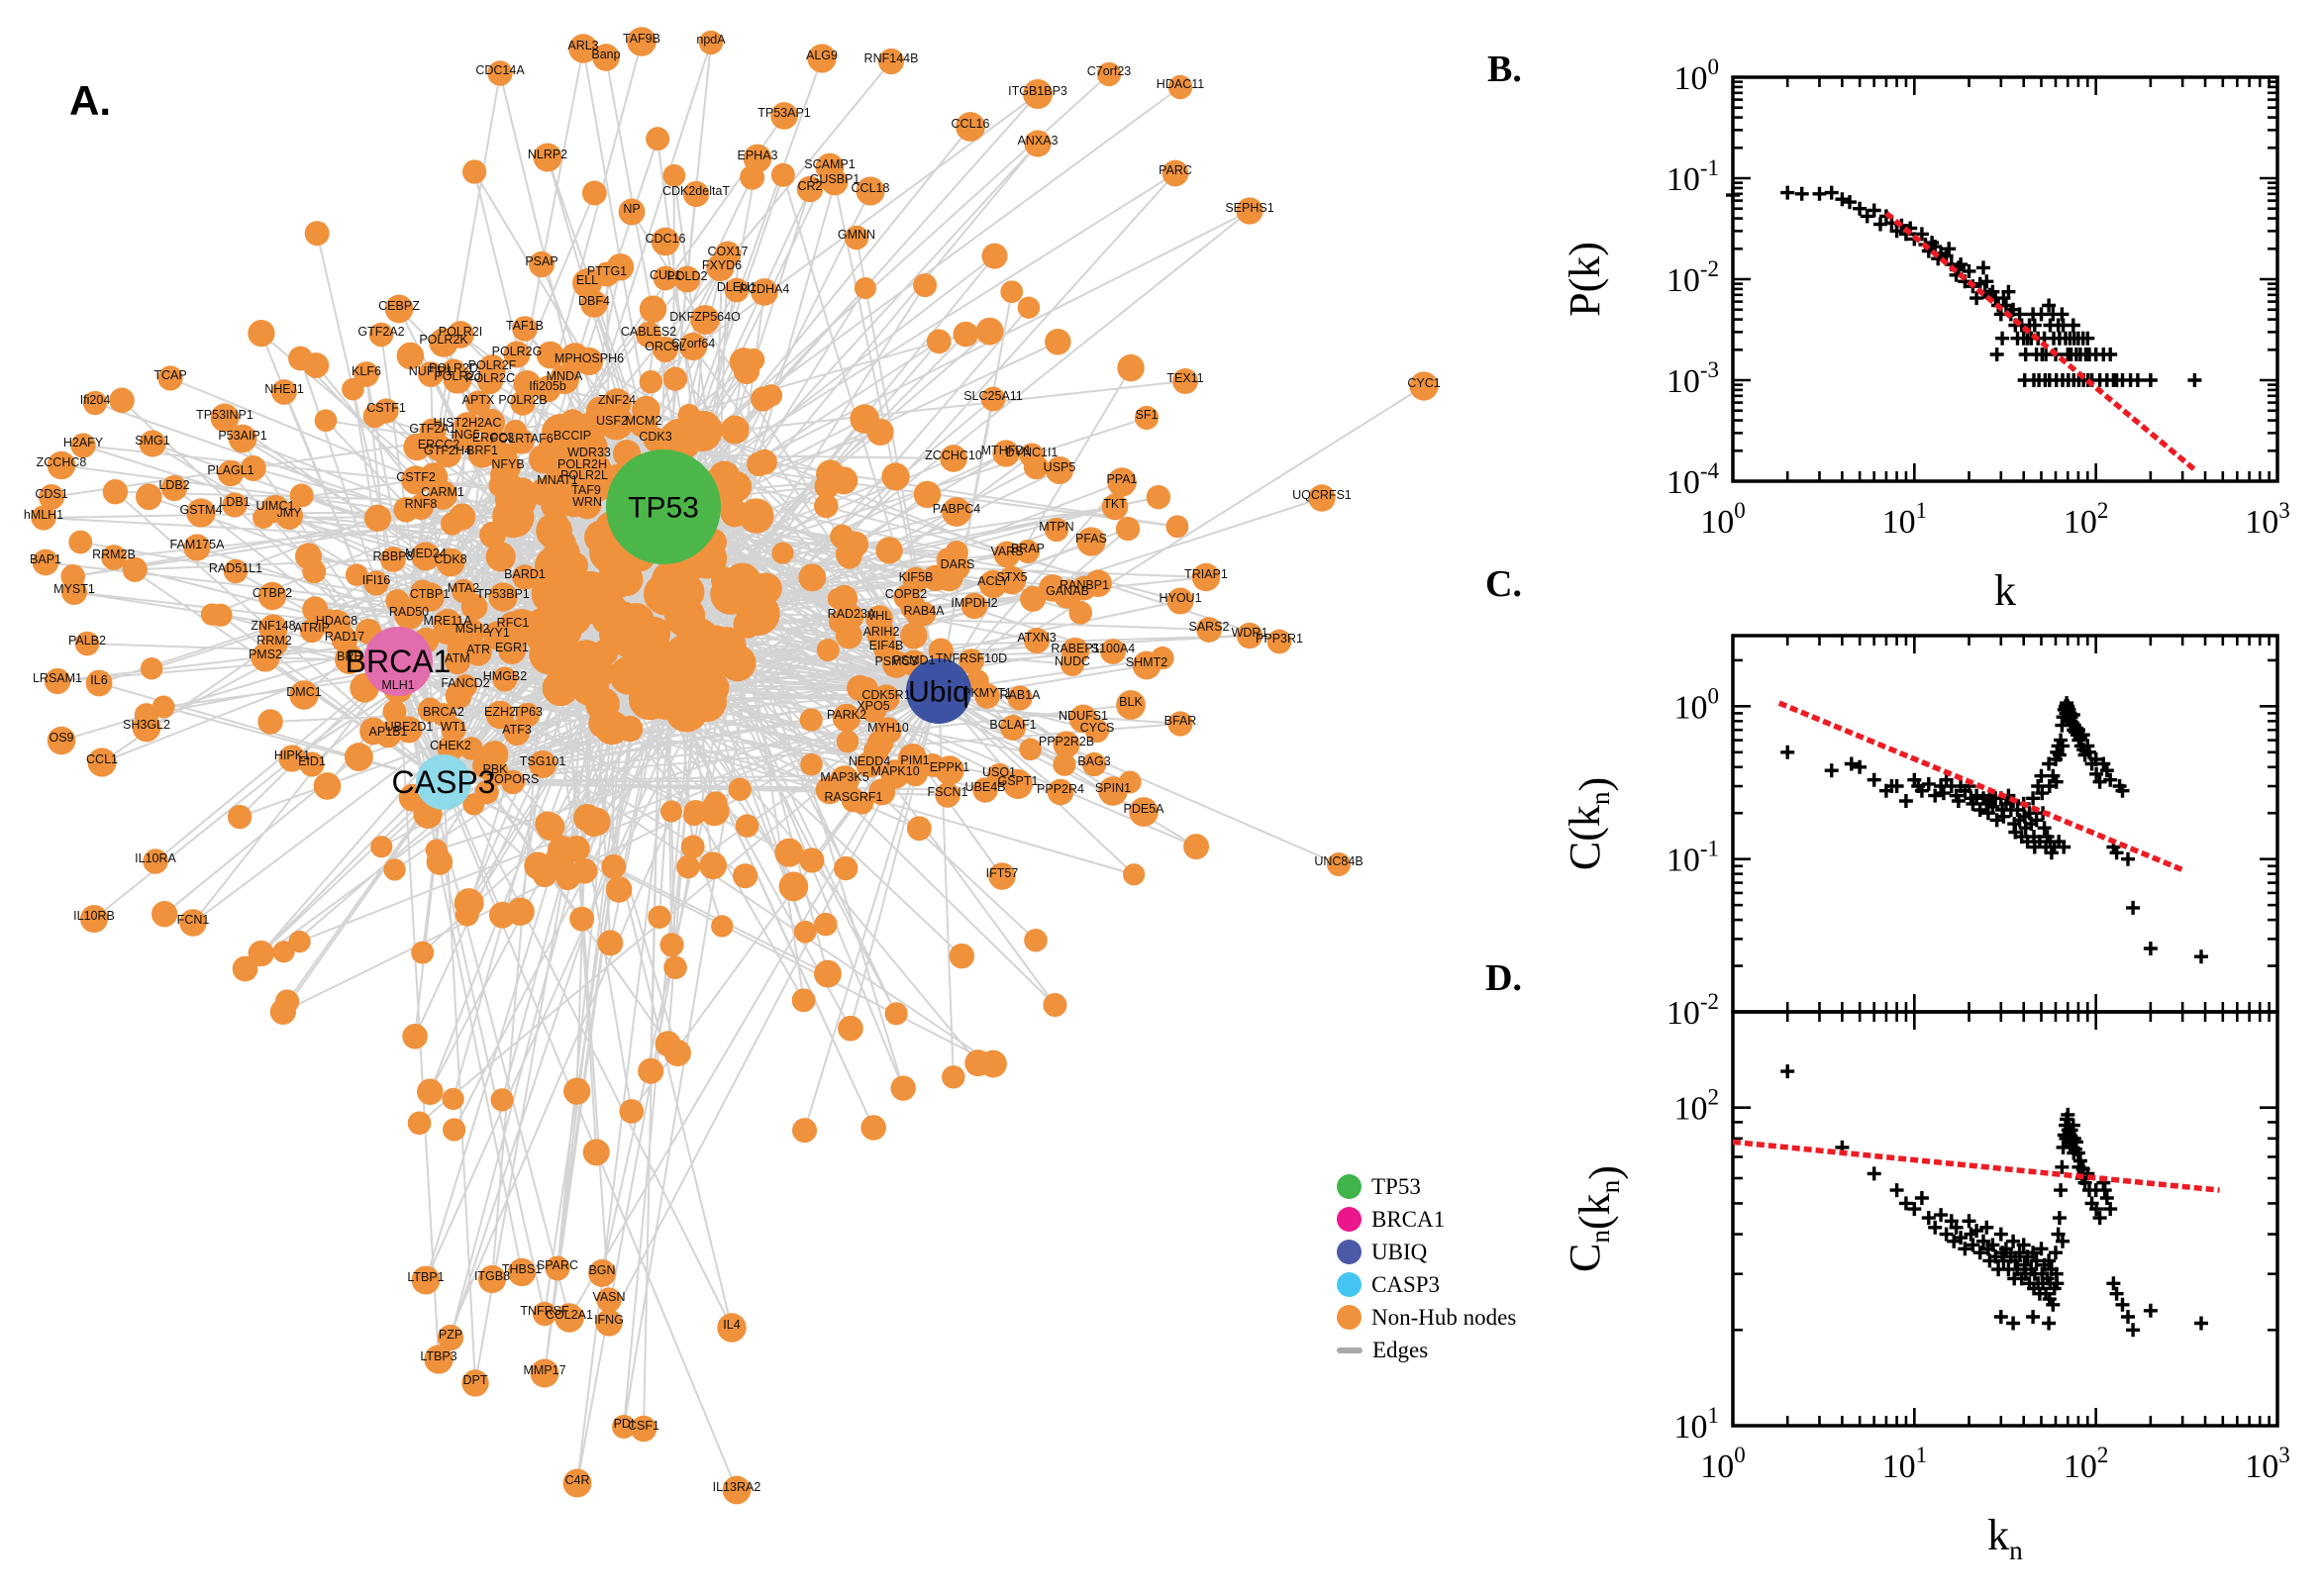  I want to click on node-label: UQCRFS1, so click(1322, 495).